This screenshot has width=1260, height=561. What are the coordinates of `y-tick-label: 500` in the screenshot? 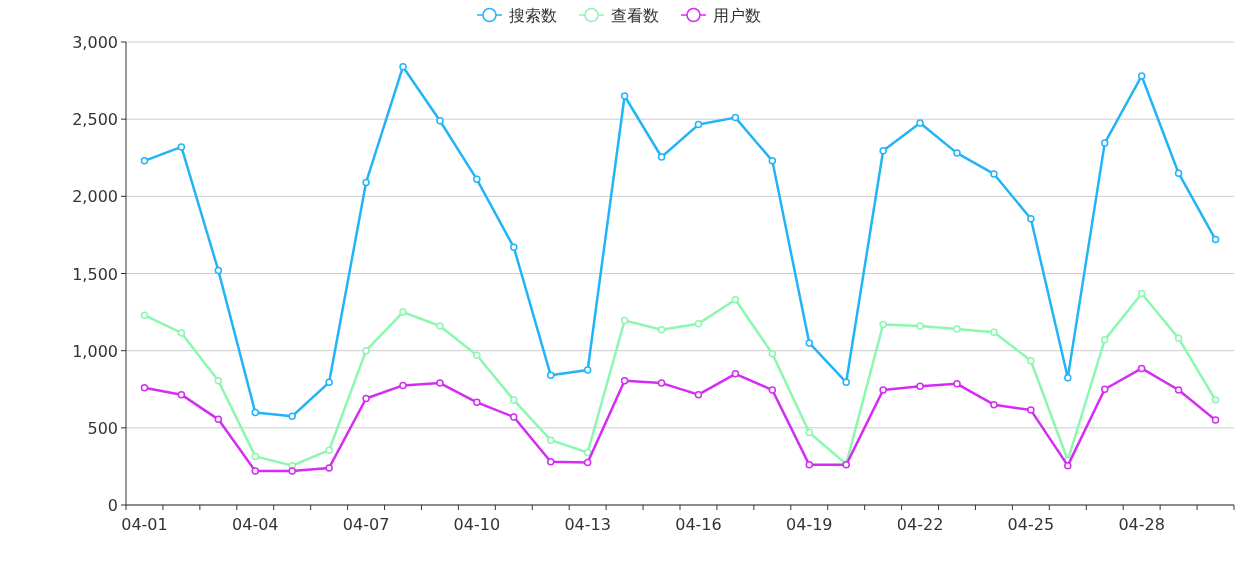 It's located at (102, 428).